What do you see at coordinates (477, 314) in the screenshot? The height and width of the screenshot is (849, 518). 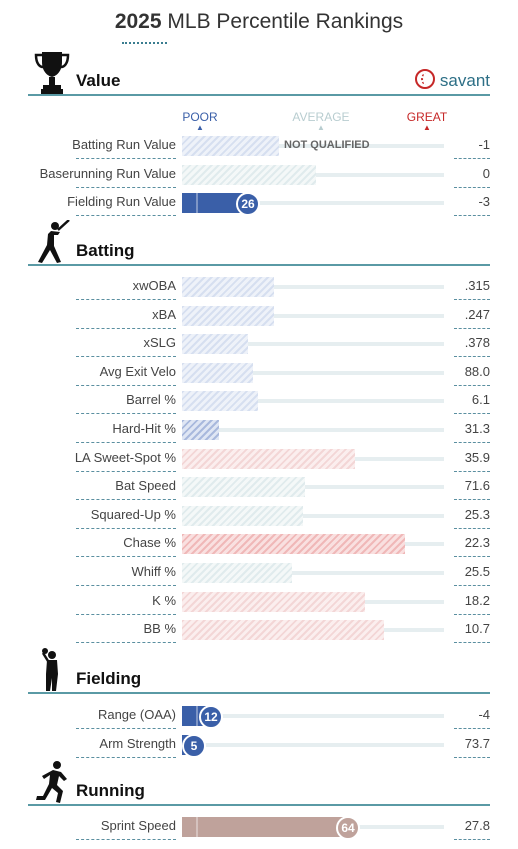 I see `metric-value: .247` at bounding box center [477, 314].